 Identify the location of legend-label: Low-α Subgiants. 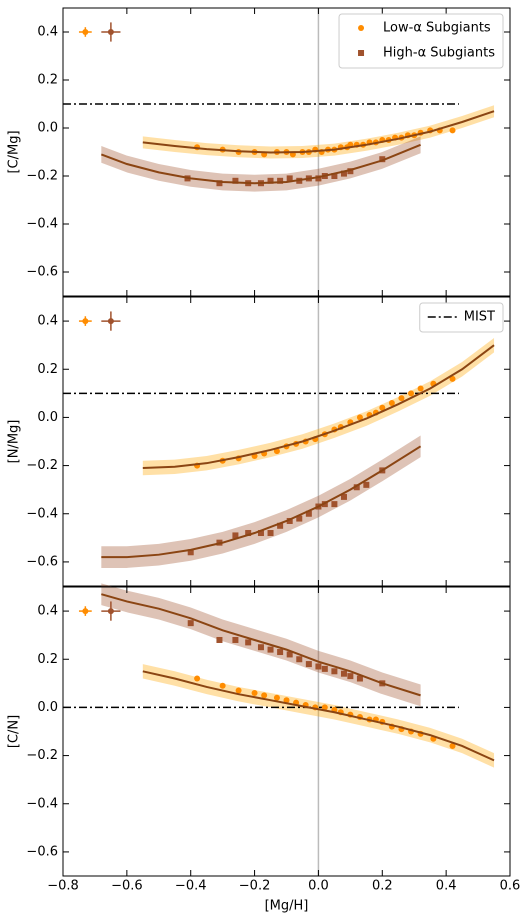
(437, 28).